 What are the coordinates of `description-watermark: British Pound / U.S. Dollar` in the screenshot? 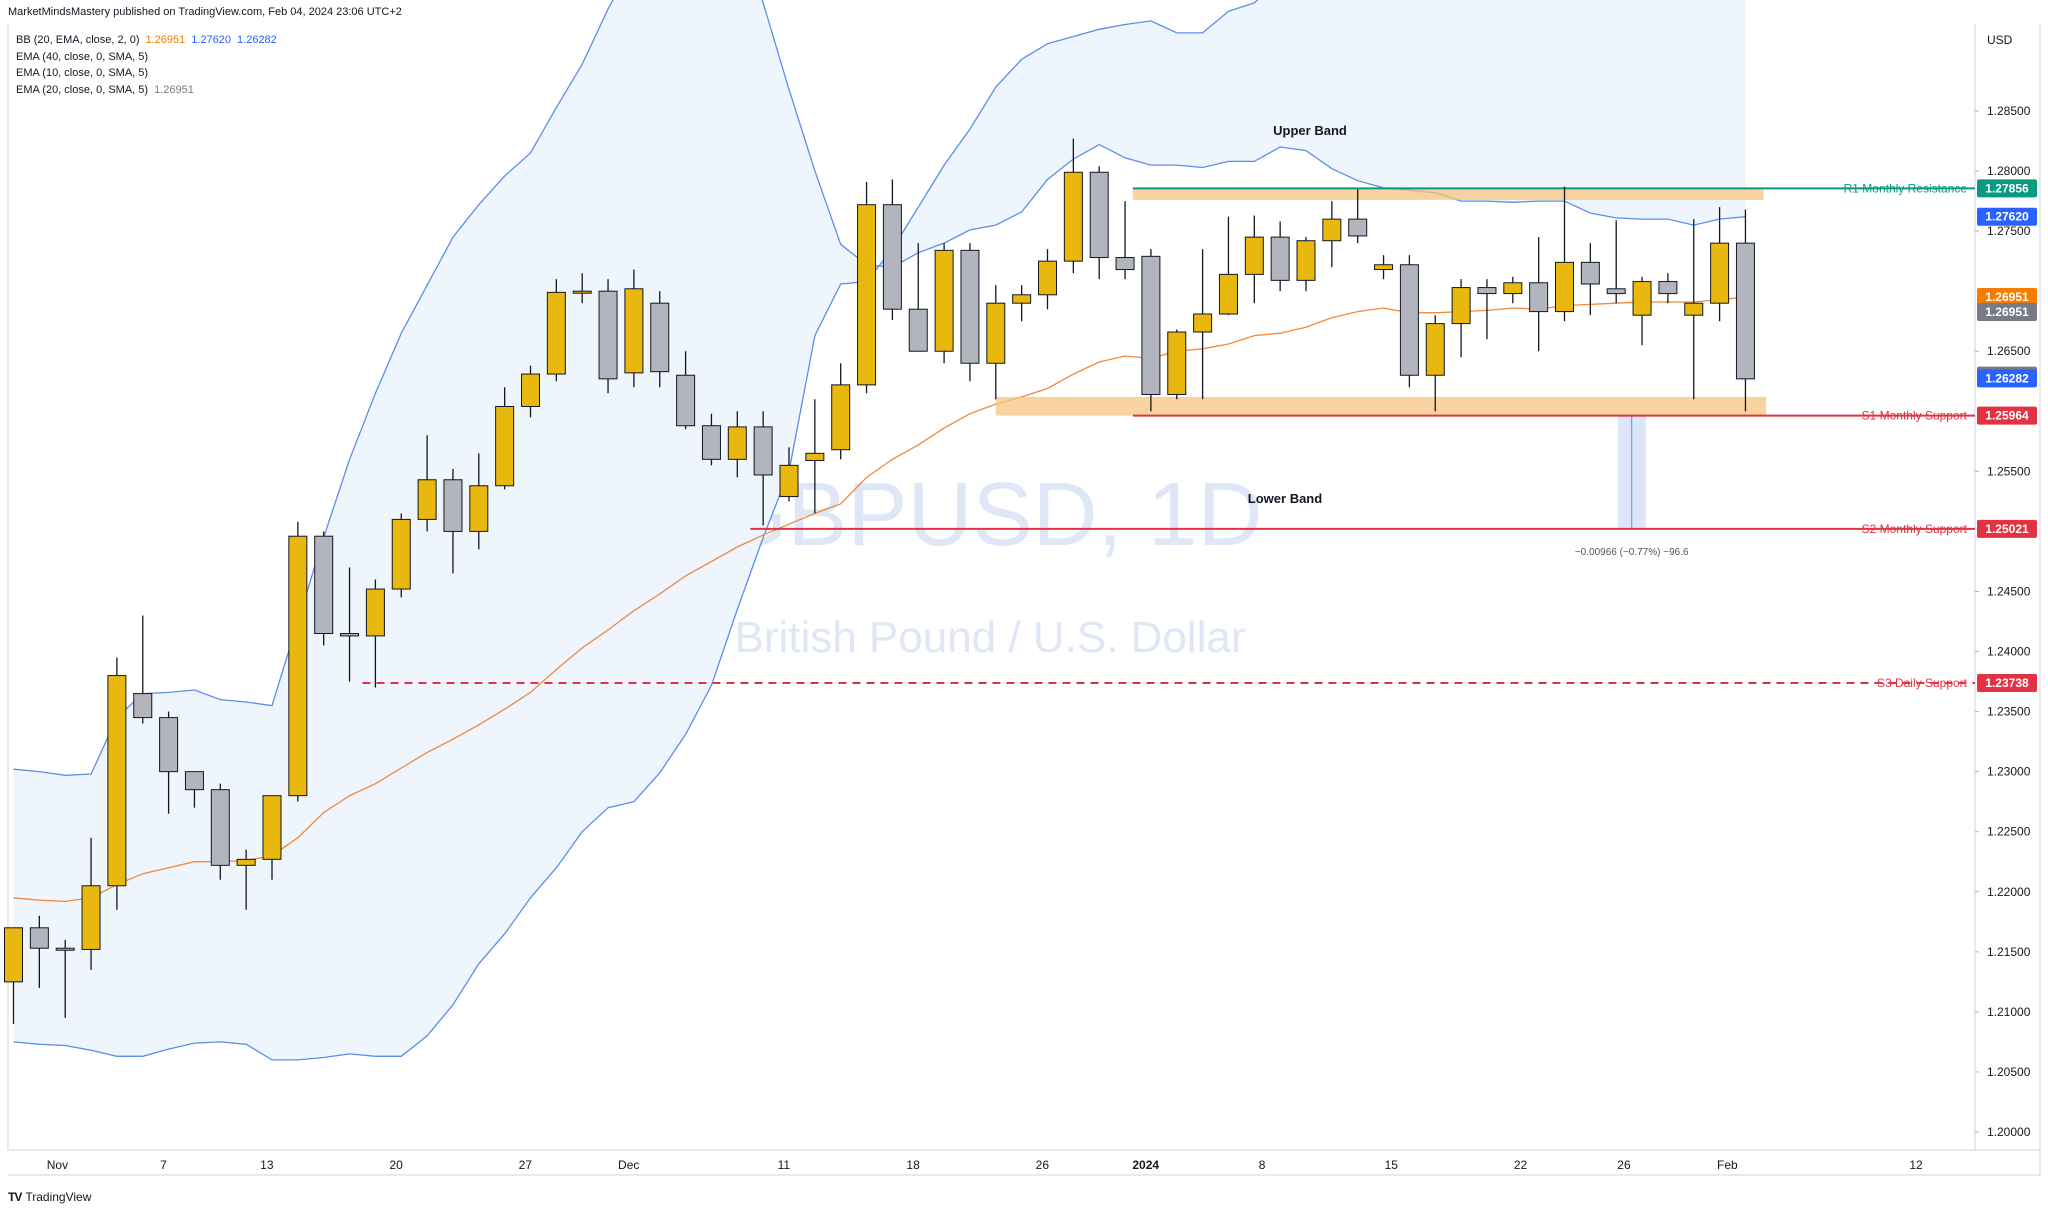 It's located at (989, 637).